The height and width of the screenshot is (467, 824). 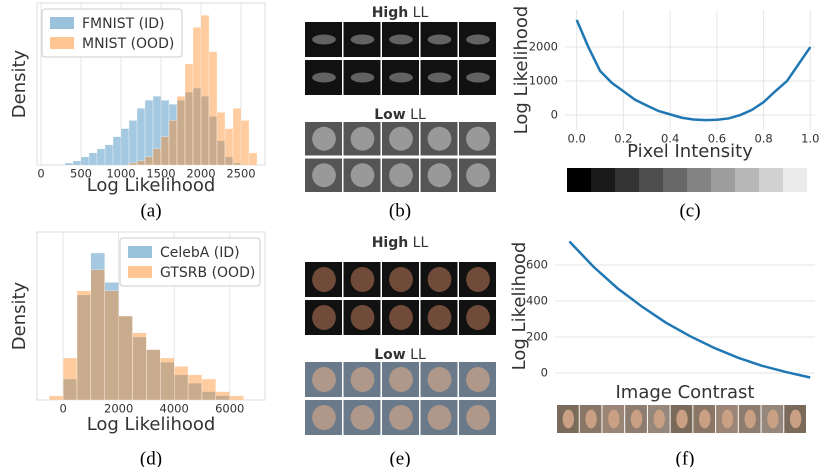 I want to click on legend-label: CelebA (ID), so click(x=200, y=253).